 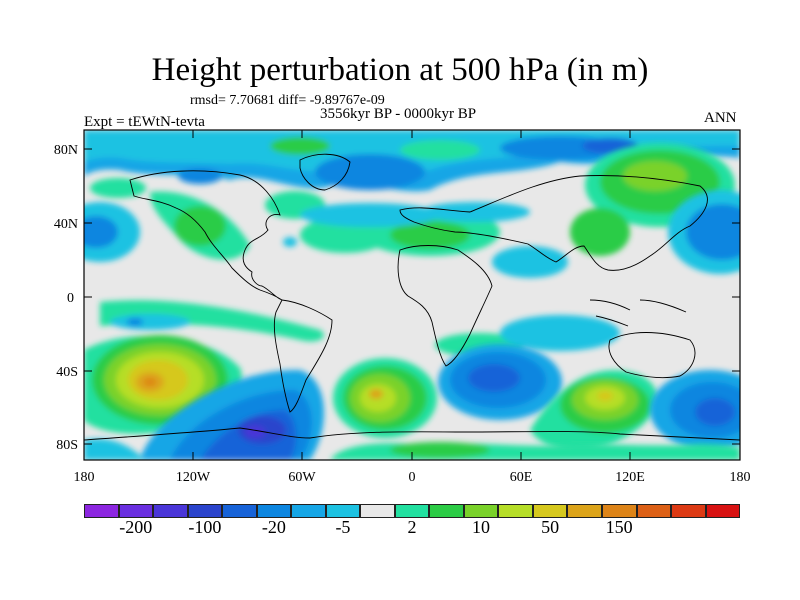 I want to click on africa-coast, so click(x=445, y=306).